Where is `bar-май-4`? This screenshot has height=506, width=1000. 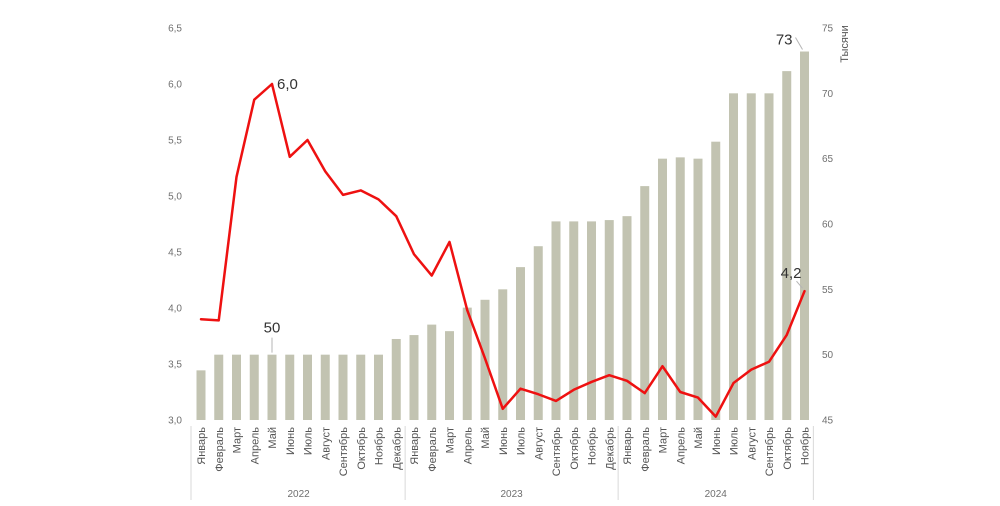
bar-май-4 is located at coordinates (272, 387).